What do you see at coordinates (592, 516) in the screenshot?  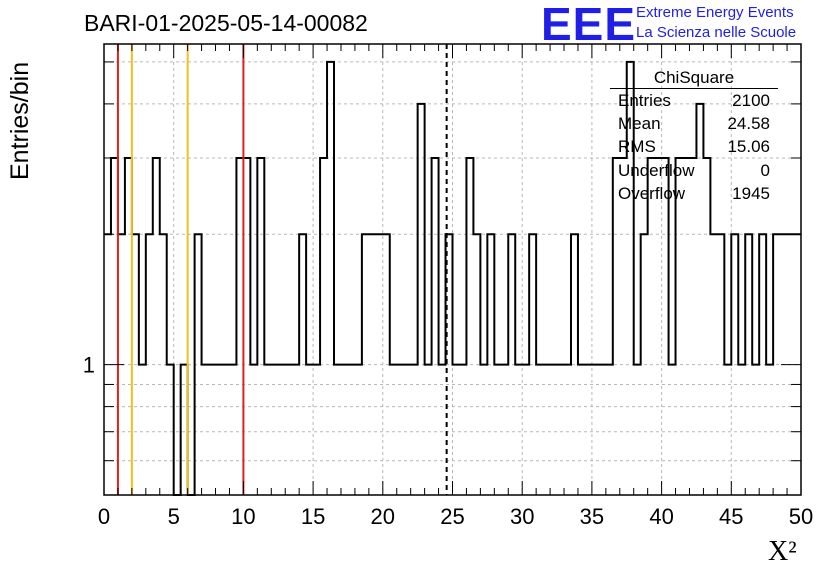 I see `x-tick-label: 35` at bounding box center [592, 516].